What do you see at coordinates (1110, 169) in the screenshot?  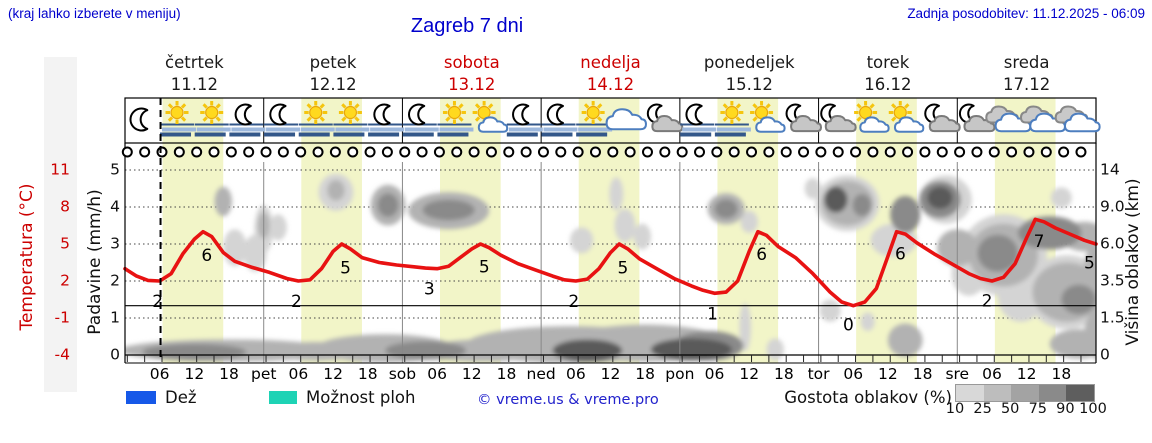 I see `cloud-height-tick-label: 14` at bounding box center [1110, 169].